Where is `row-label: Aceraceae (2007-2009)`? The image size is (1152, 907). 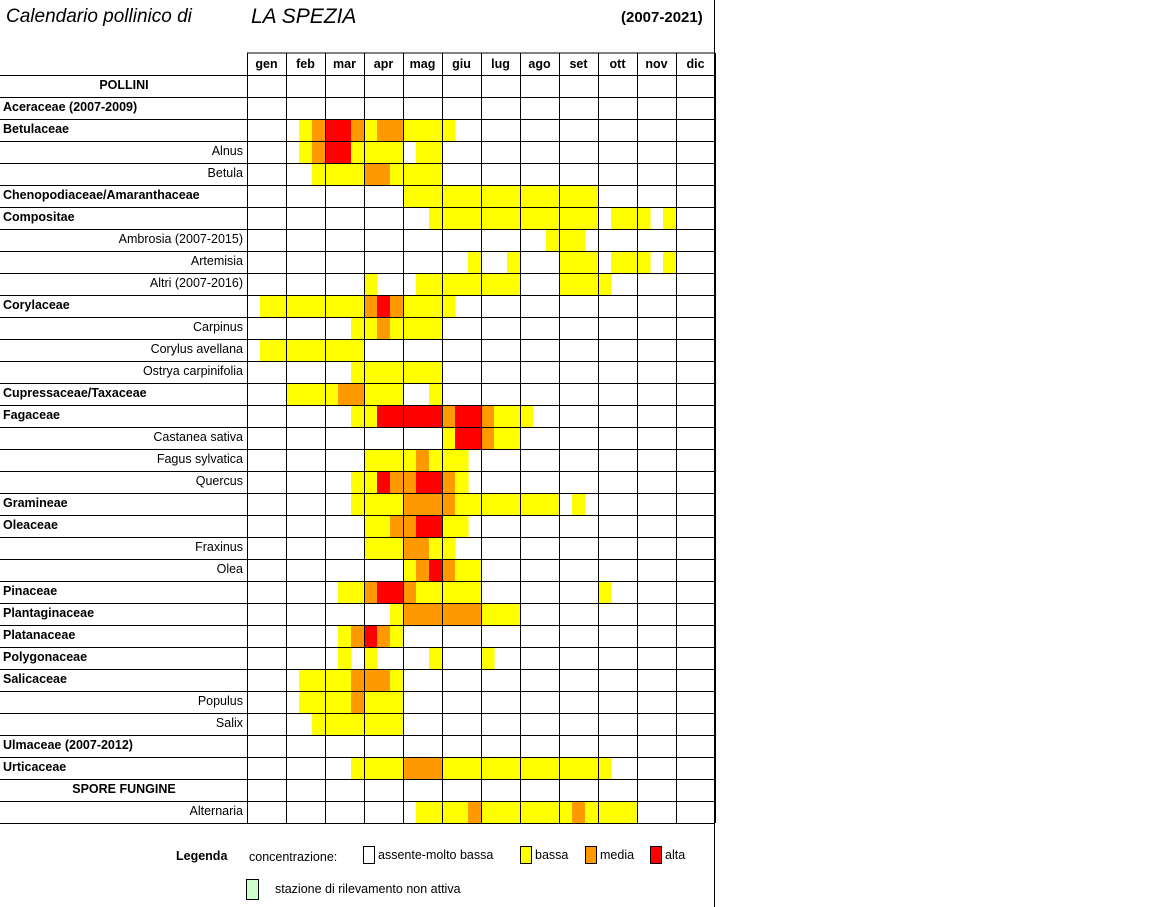 row-label: Aceraceae (2007-2009) is located at coordinates (70, 107).